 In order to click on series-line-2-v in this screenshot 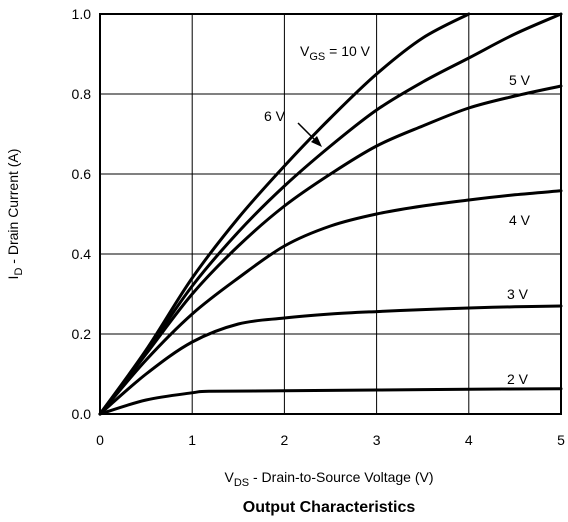, I will do `click(330, 401)`.